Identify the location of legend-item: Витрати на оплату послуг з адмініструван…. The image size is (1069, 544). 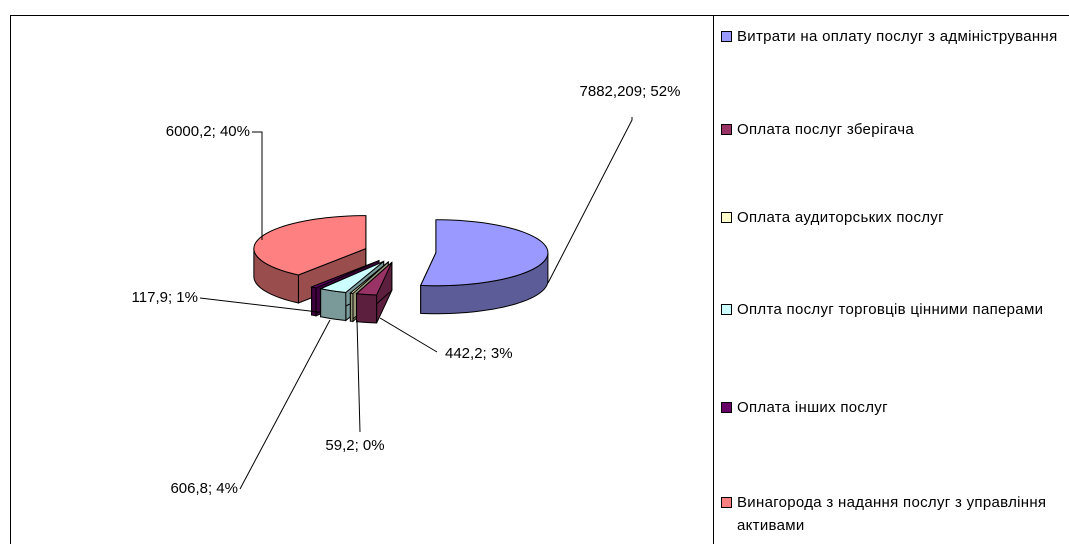
(893, 36).